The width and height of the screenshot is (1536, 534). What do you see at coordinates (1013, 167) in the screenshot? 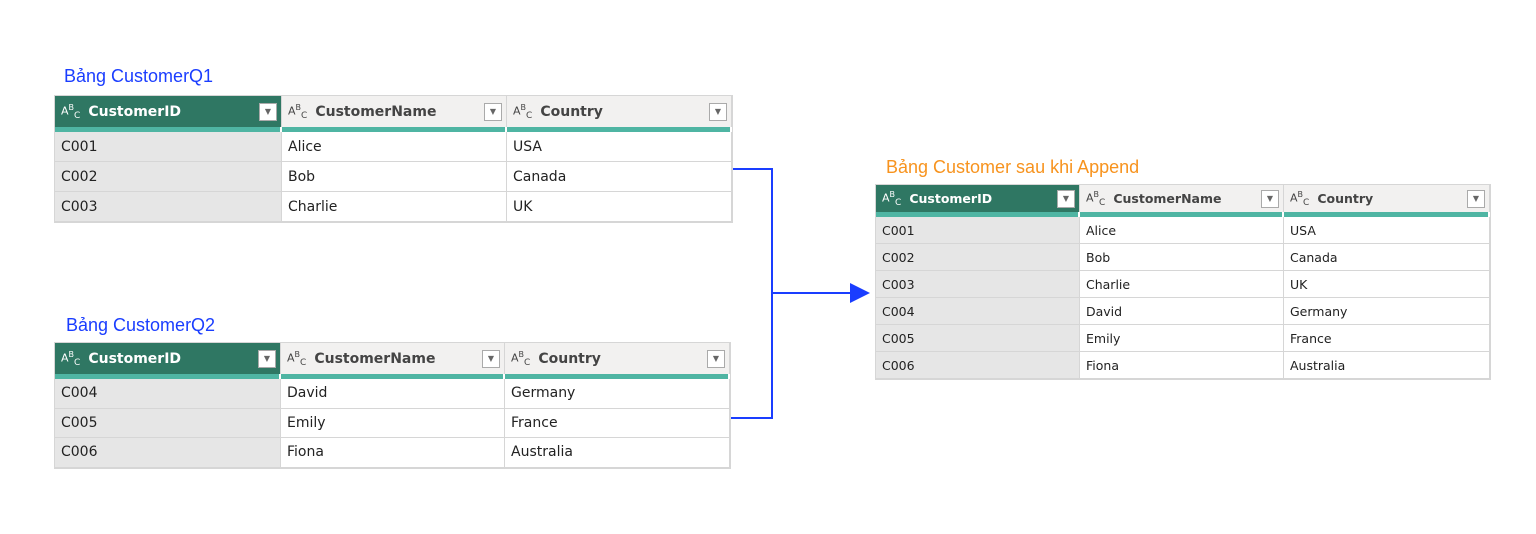
I see `result-title: Bảng Customer sau khi Append` at bounding box center [1013, 167].